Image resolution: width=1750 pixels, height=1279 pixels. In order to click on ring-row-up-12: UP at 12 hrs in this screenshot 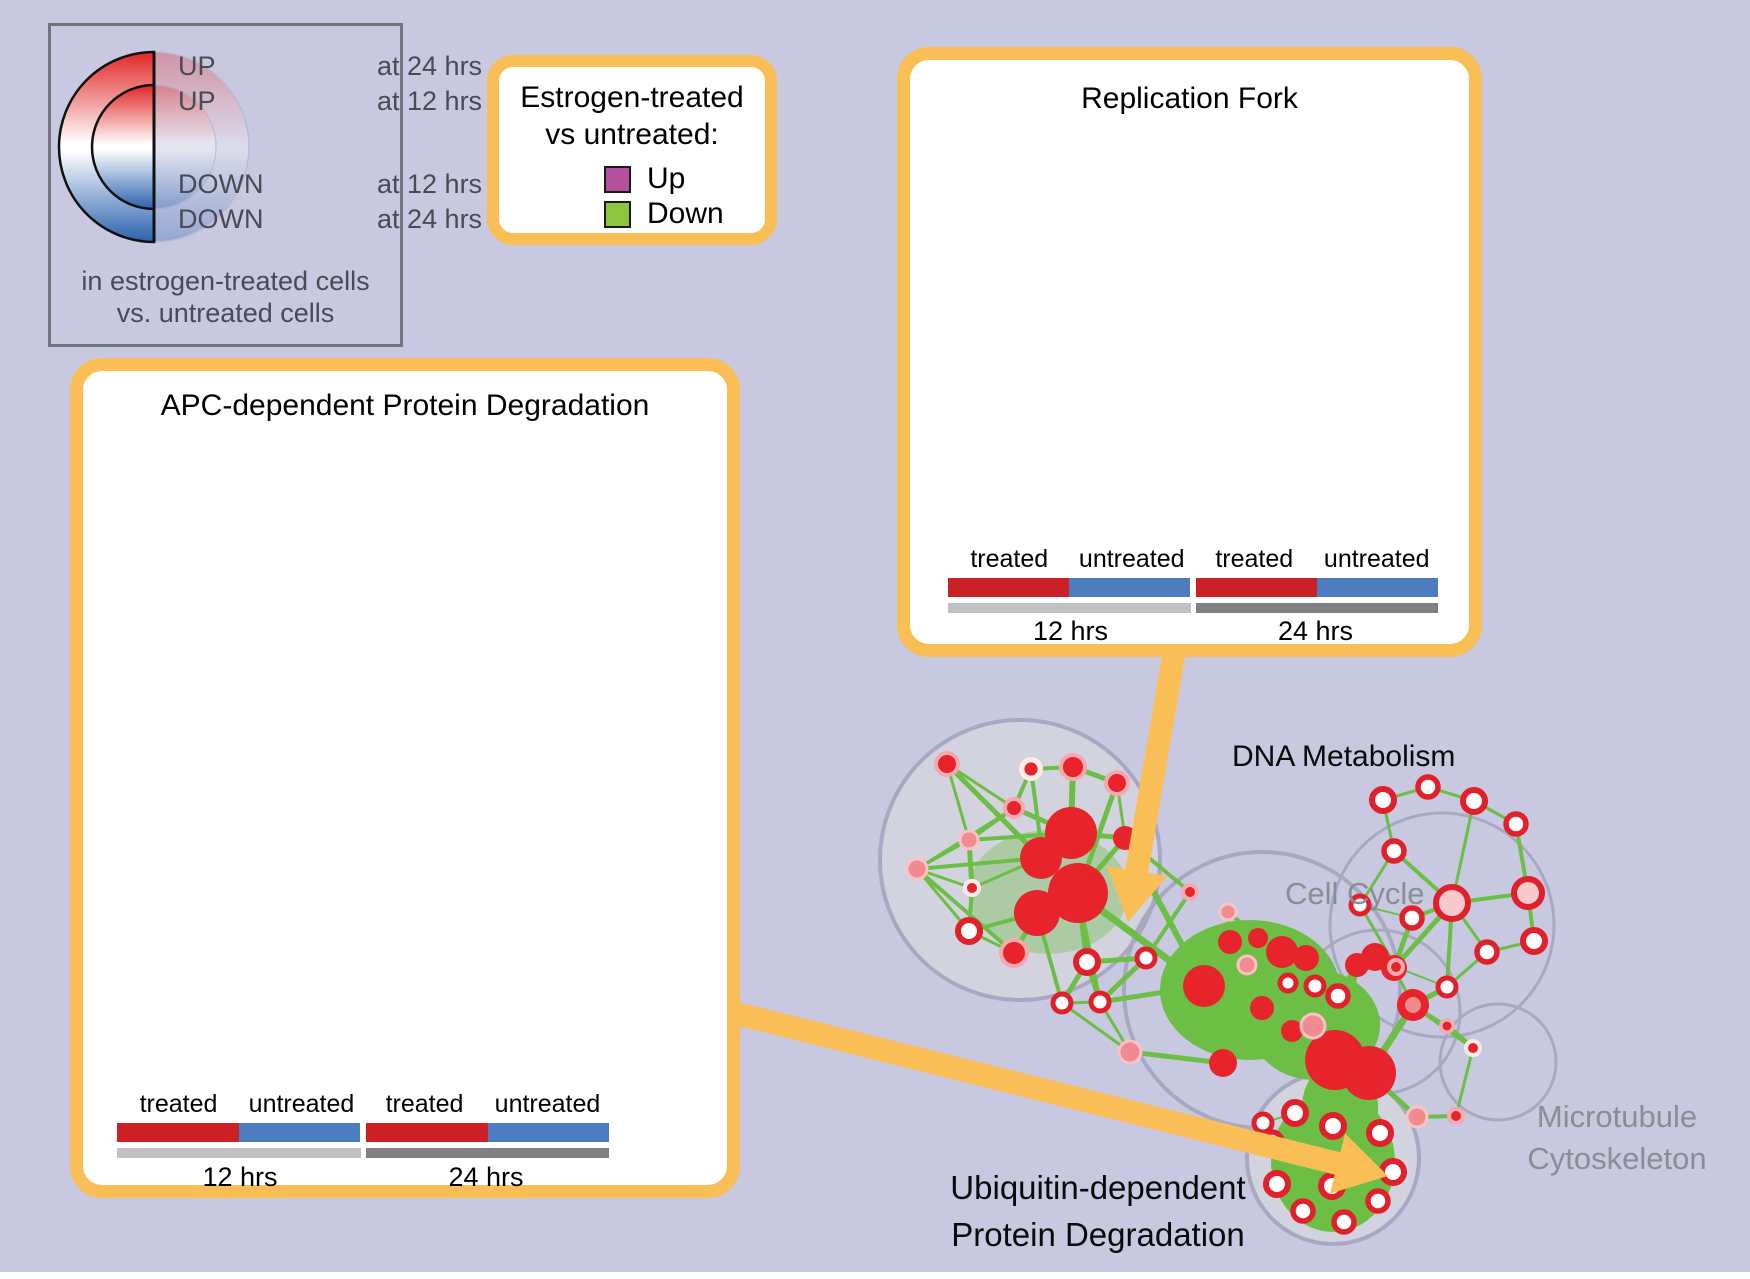, I will do `click(330, 101)`.